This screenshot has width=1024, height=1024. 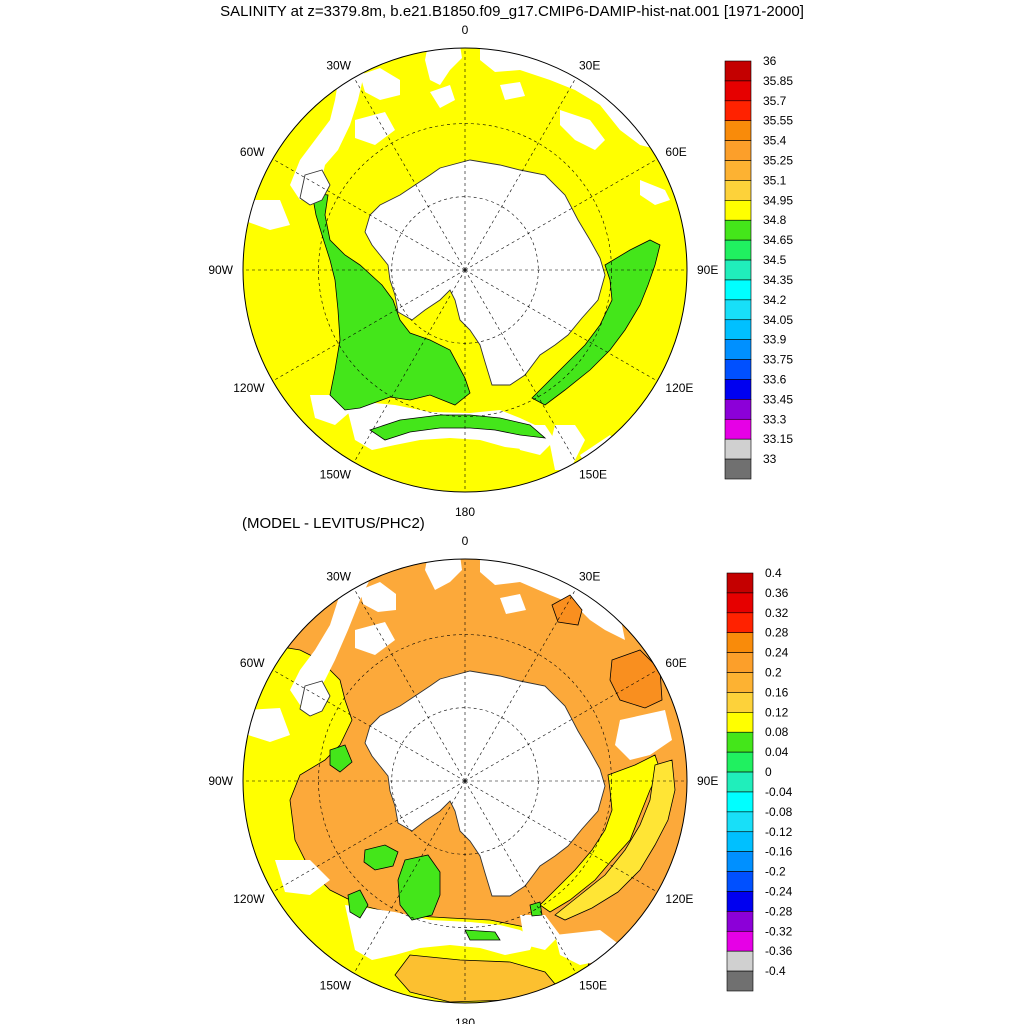 I want to click on top-green-south, so click(x=458, y=427).